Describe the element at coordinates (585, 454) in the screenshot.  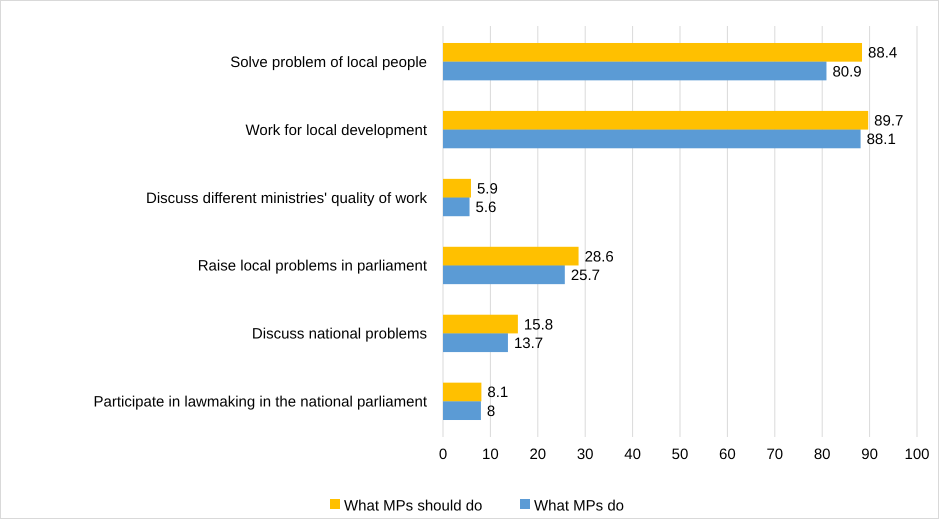
I see `x-tick-label: 30` at that location.